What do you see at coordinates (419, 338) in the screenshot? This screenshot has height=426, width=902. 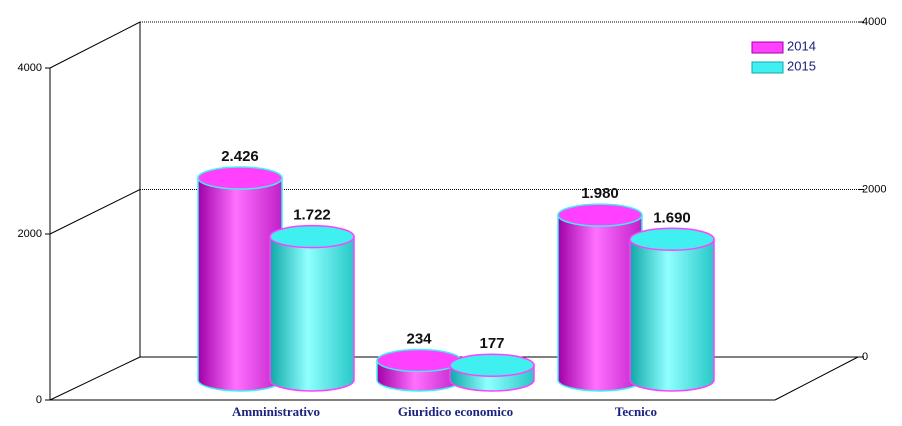 I see `value-label: 234` at bounding box center [419, 338].